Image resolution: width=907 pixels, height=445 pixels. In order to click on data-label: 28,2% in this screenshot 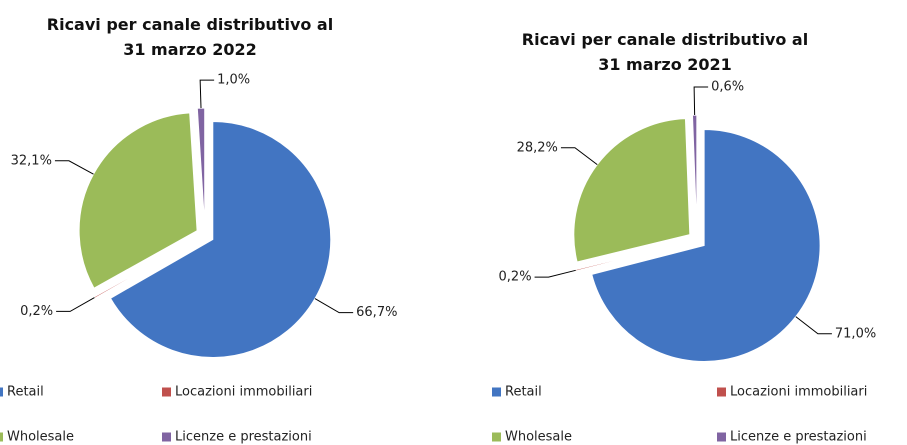, I will do `click(537, 147)`.